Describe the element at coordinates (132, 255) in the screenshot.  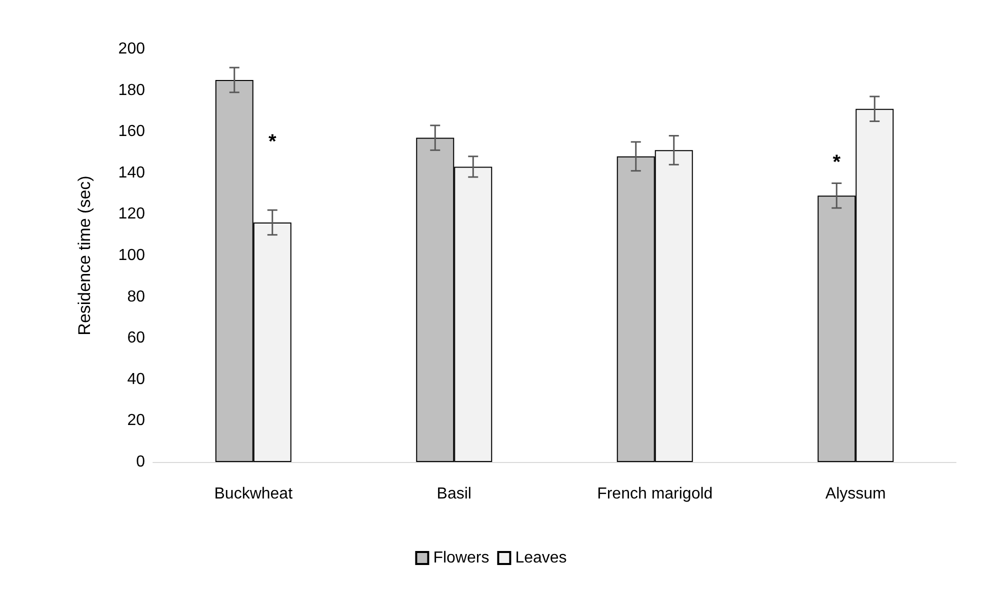
I see `y-tick-label: 100` at that location.